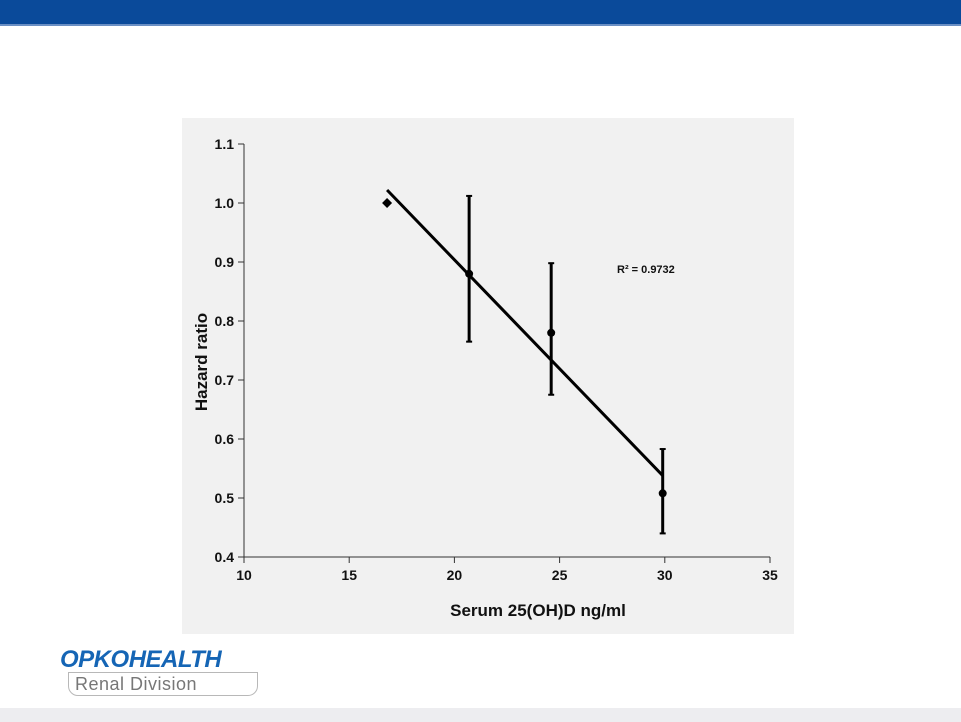 This screenshot has width=961, height=722. I want to click on y-tick-label: 0.5, so click(225, 498).